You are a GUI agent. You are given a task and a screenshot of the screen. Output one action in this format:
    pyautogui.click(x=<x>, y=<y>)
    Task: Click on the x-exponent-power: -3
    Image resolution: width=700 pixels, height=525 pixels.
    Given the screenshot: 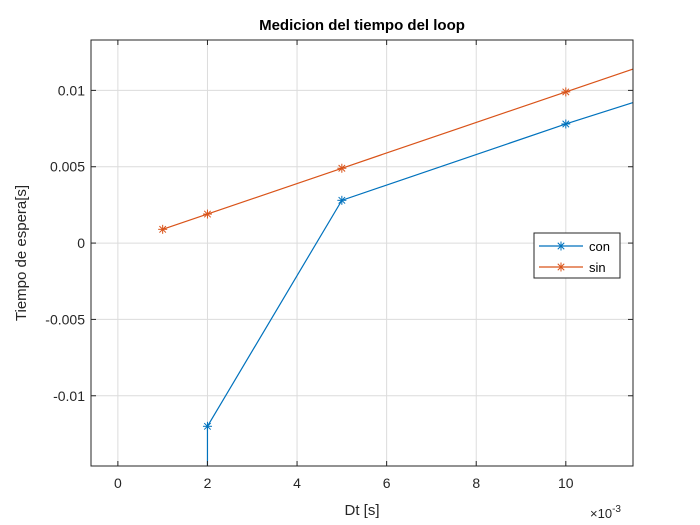 What is the action you would take?
    pyautogui.click(x=616, y=509)
    